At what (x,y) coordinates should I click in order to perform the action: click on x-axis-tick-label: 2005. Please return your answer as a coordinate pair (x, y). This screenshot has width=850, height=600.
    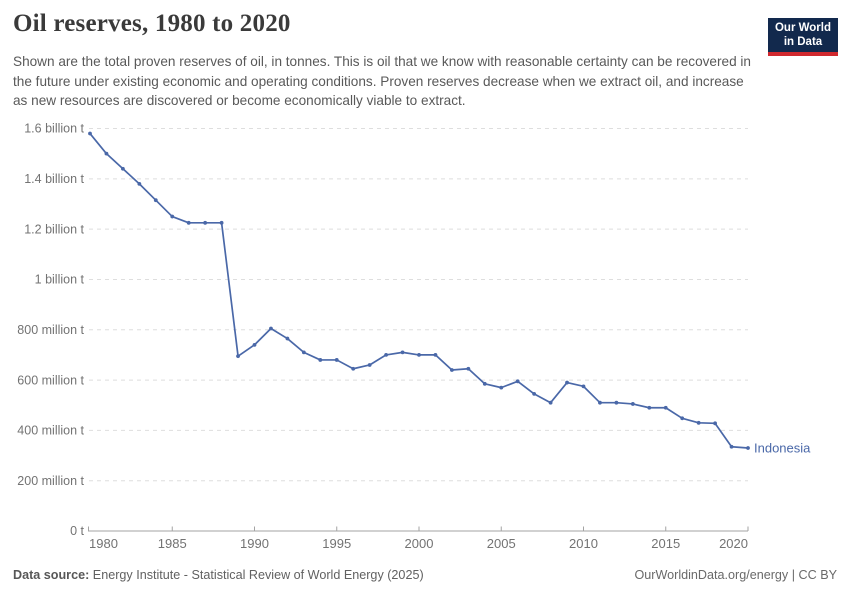
    Looking at the image, I should click on (501, 543).